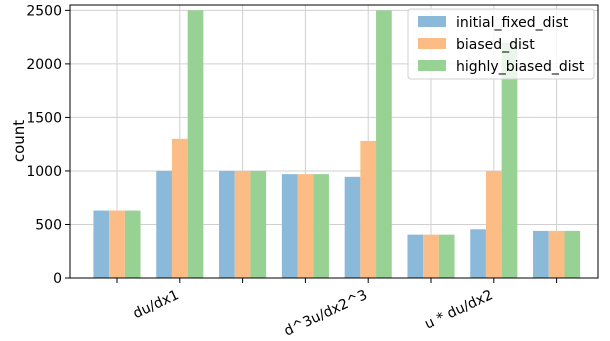 The height and width of the screenshot is (341, 610). I want to click on legend-label: initial_fixed_dist, so click(512, 23).